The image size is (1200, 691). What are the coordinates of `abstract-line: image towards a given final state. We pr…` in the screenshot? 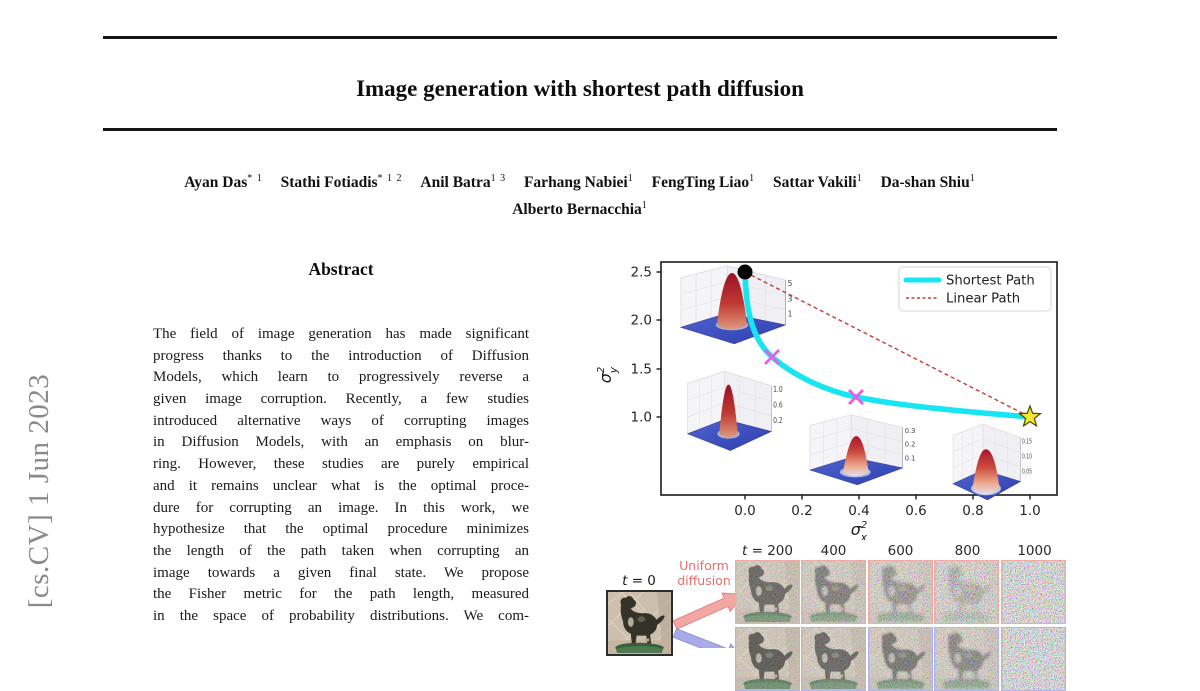 It's located at (341, 572).